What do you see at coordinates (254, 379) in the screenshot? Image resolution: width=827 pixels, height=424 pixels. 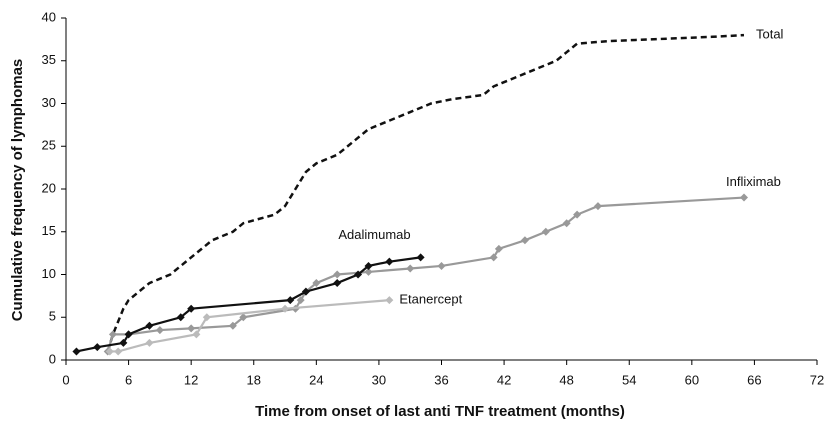 I see `x-tick-label: 18` at bounding box center [254, 379].